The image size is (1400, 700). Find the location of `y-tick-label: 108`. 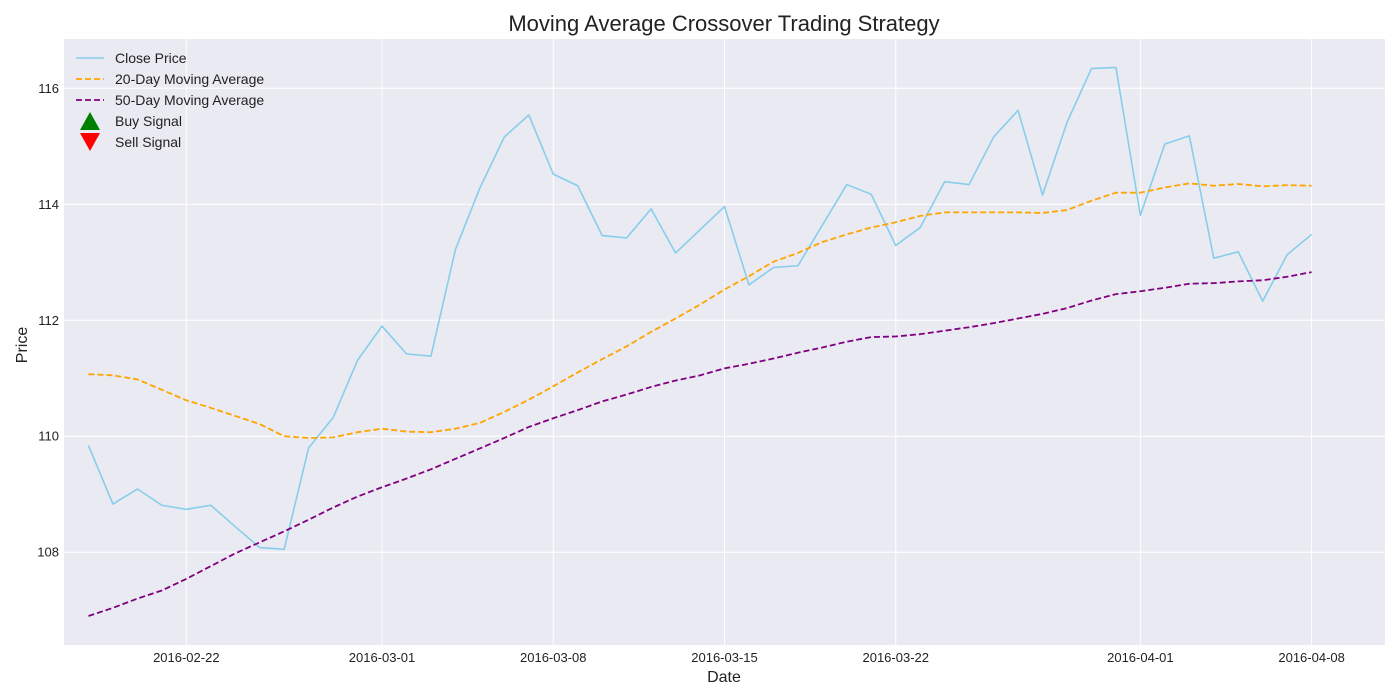

y-tick-label: 108 is located at coordinates (48, 552).